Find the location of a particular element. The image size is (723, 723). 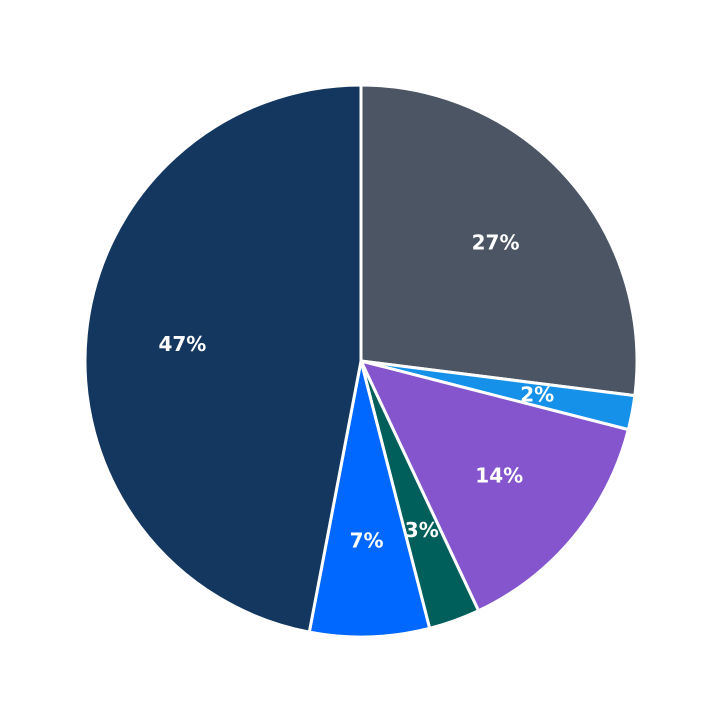

slice-label: 7% is located at coordinates (367, 540).